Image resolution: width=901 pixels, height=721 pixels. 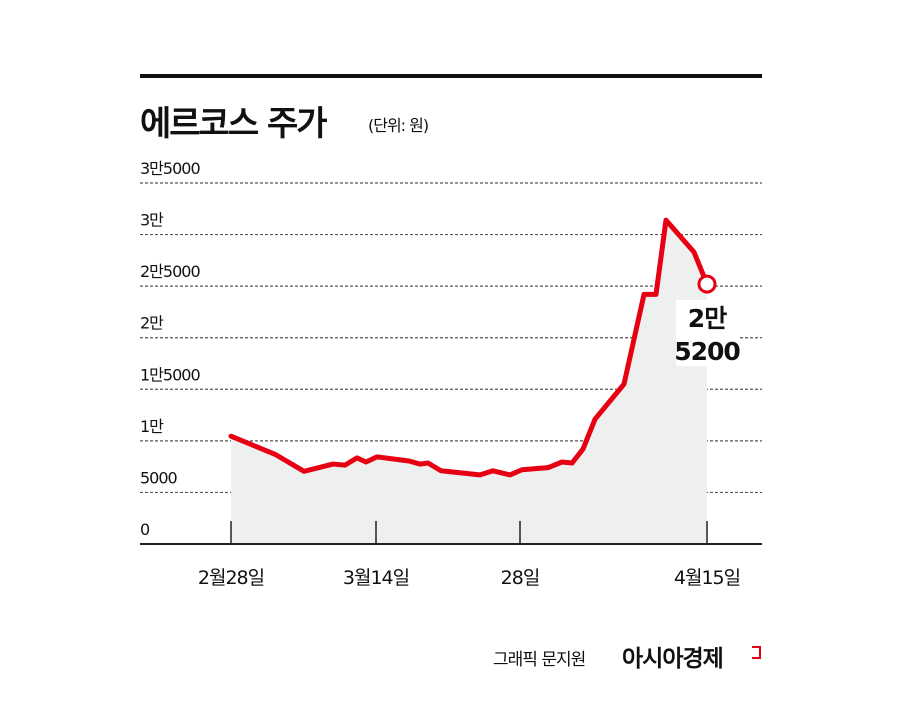 I want to click on x-tick-lines, so click(x=469, y=532).